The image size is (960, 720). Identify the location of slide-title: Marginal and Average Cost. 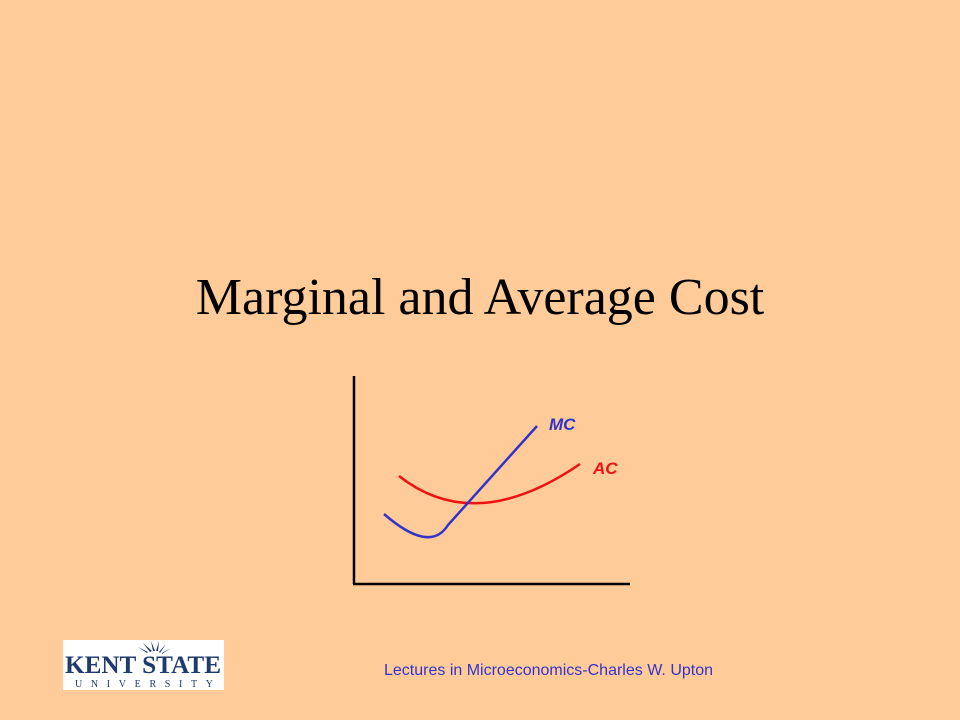
(480, 297).